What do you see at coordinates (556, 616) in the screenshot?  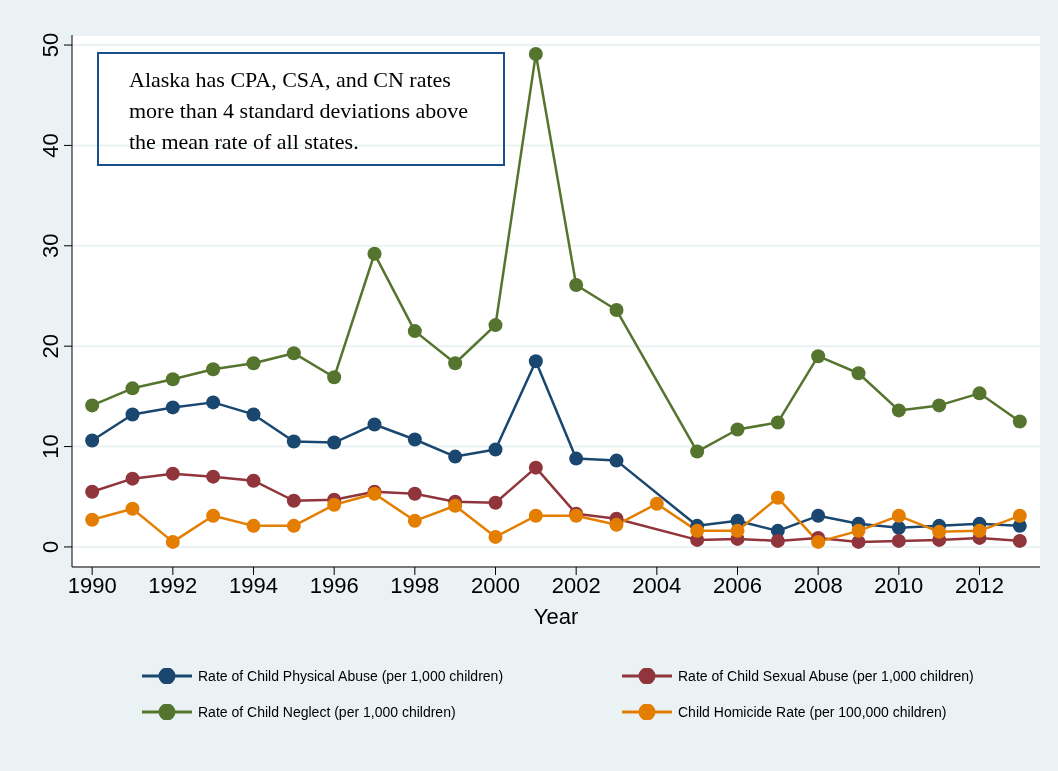 I see `x-axis-title: Year` at bounding box center [556, 616].